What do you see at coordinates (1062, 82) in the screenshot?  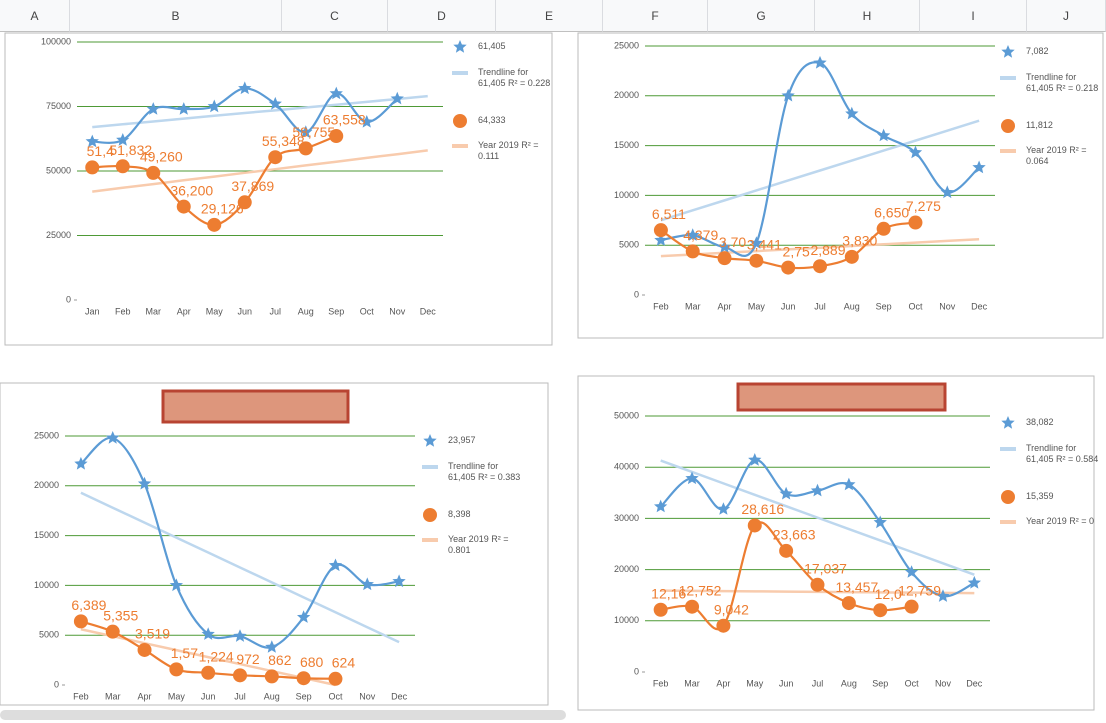 I see `legend-entry: Trendline for 61,405 R² = 0.218` at bounding box center [1062, 82].